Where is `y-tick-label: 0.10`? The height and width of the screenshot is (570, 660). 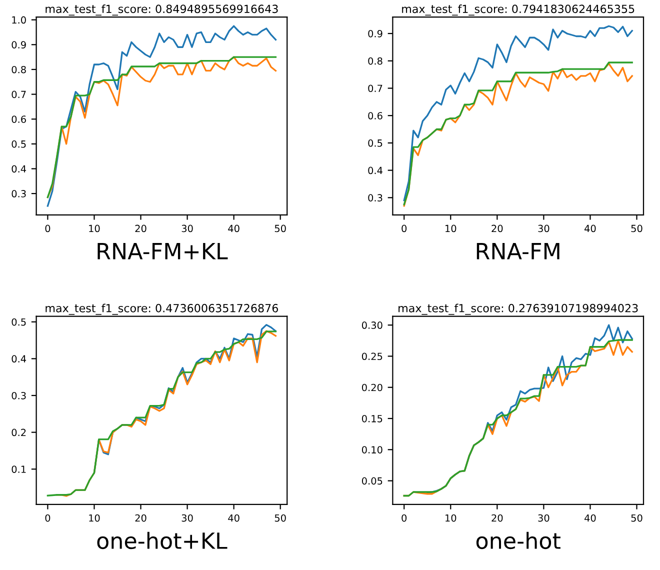
y-tick-label: 0.10 is located at coordinates (372, 450).